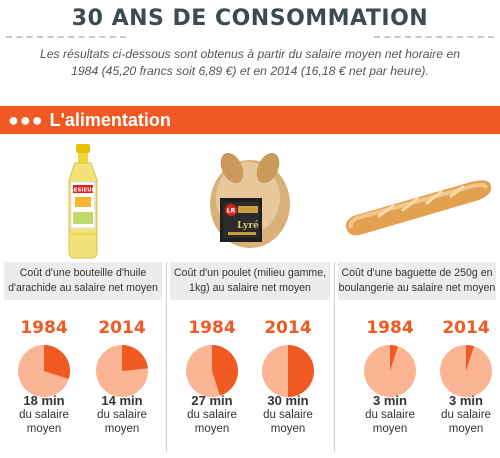  What do you see at coordinates (231, 211) in the screenshot?
I see `svg-text: LR` at bounding box center [231, 211].